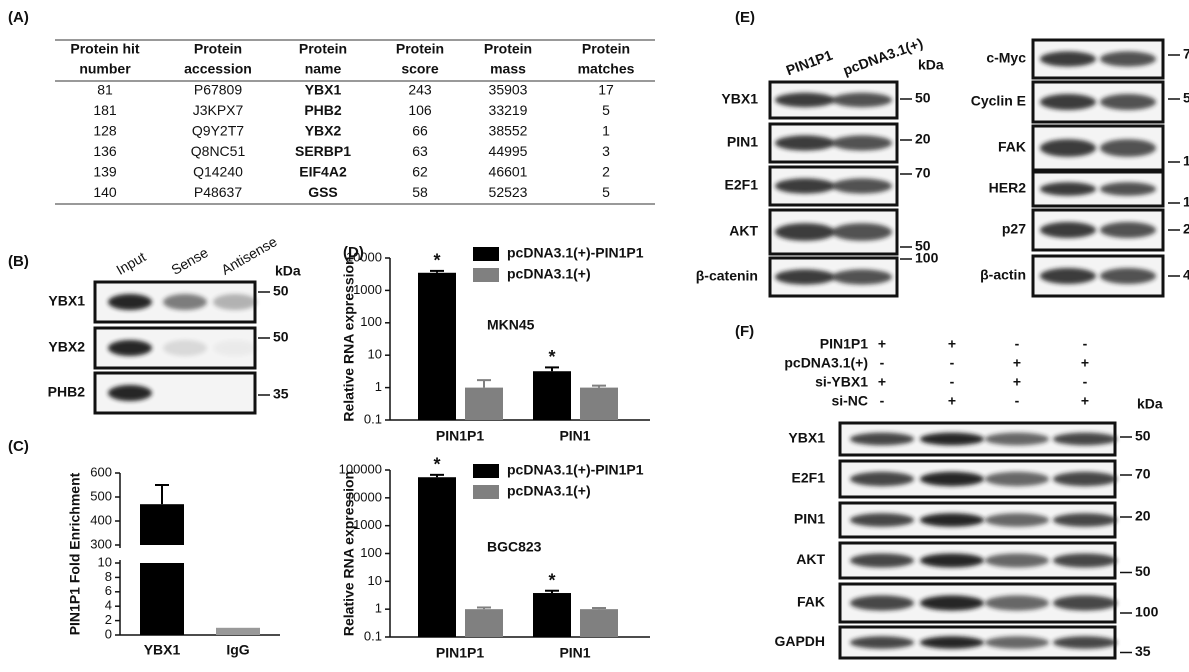 This screenshot has height=672, width=1189. What do you see at coordinates (826, 363) in the screenshot?
I see `condition-label: pcDNA3.1(+)` at bounding box center [826, 363].